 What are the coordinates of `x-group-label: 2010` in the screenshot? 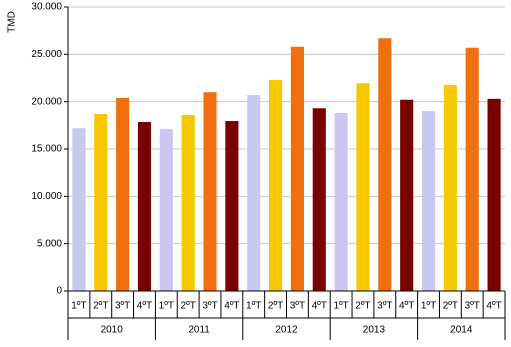 It's located at (112, 330).